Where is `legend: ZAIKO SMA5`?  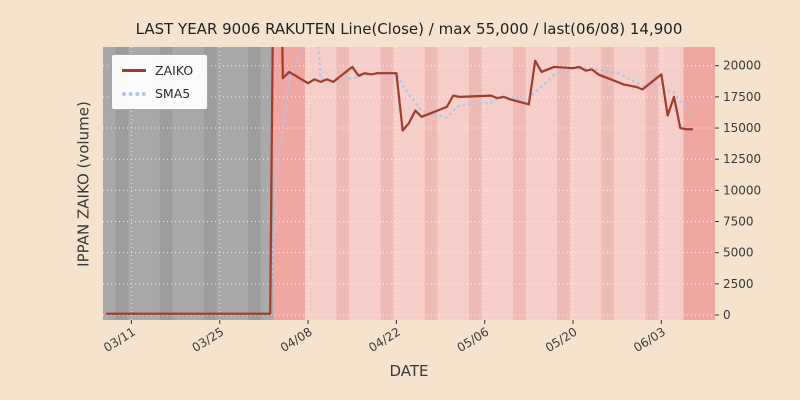 legend: ZAIKO SMA5 is located at coordinates (160, 82).